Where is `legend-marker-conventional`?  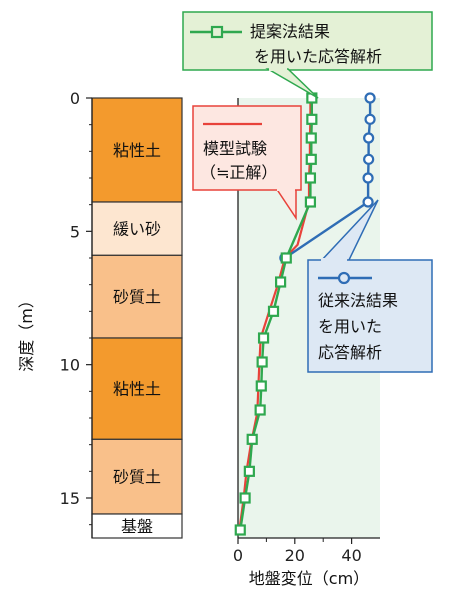 legend-marker-conventional is located at coordinates (344, 278).